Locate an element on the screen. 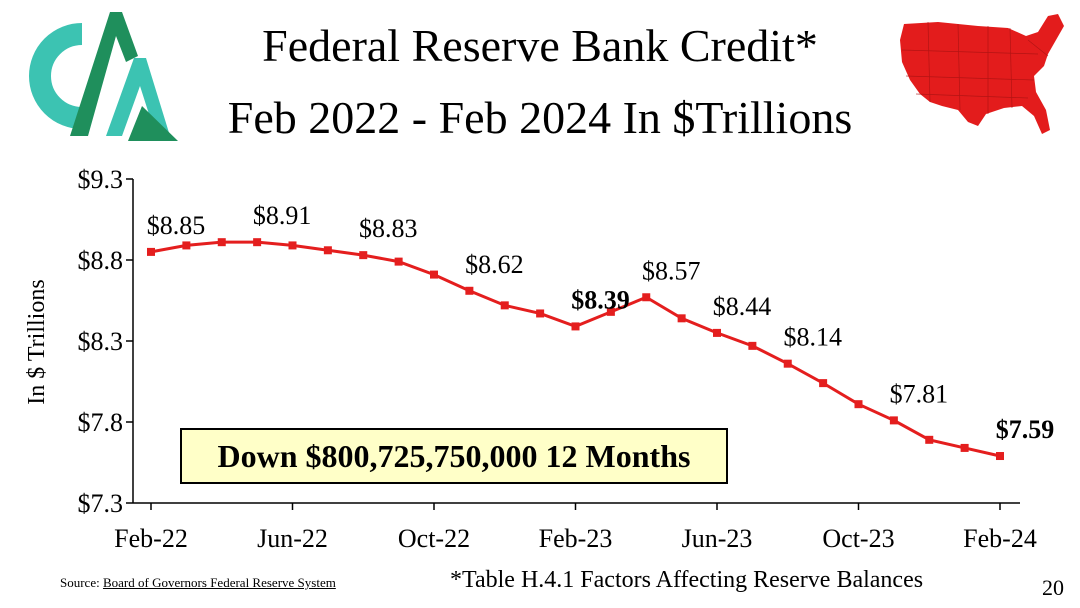  logo-icon is located at coordinates (103, 76).